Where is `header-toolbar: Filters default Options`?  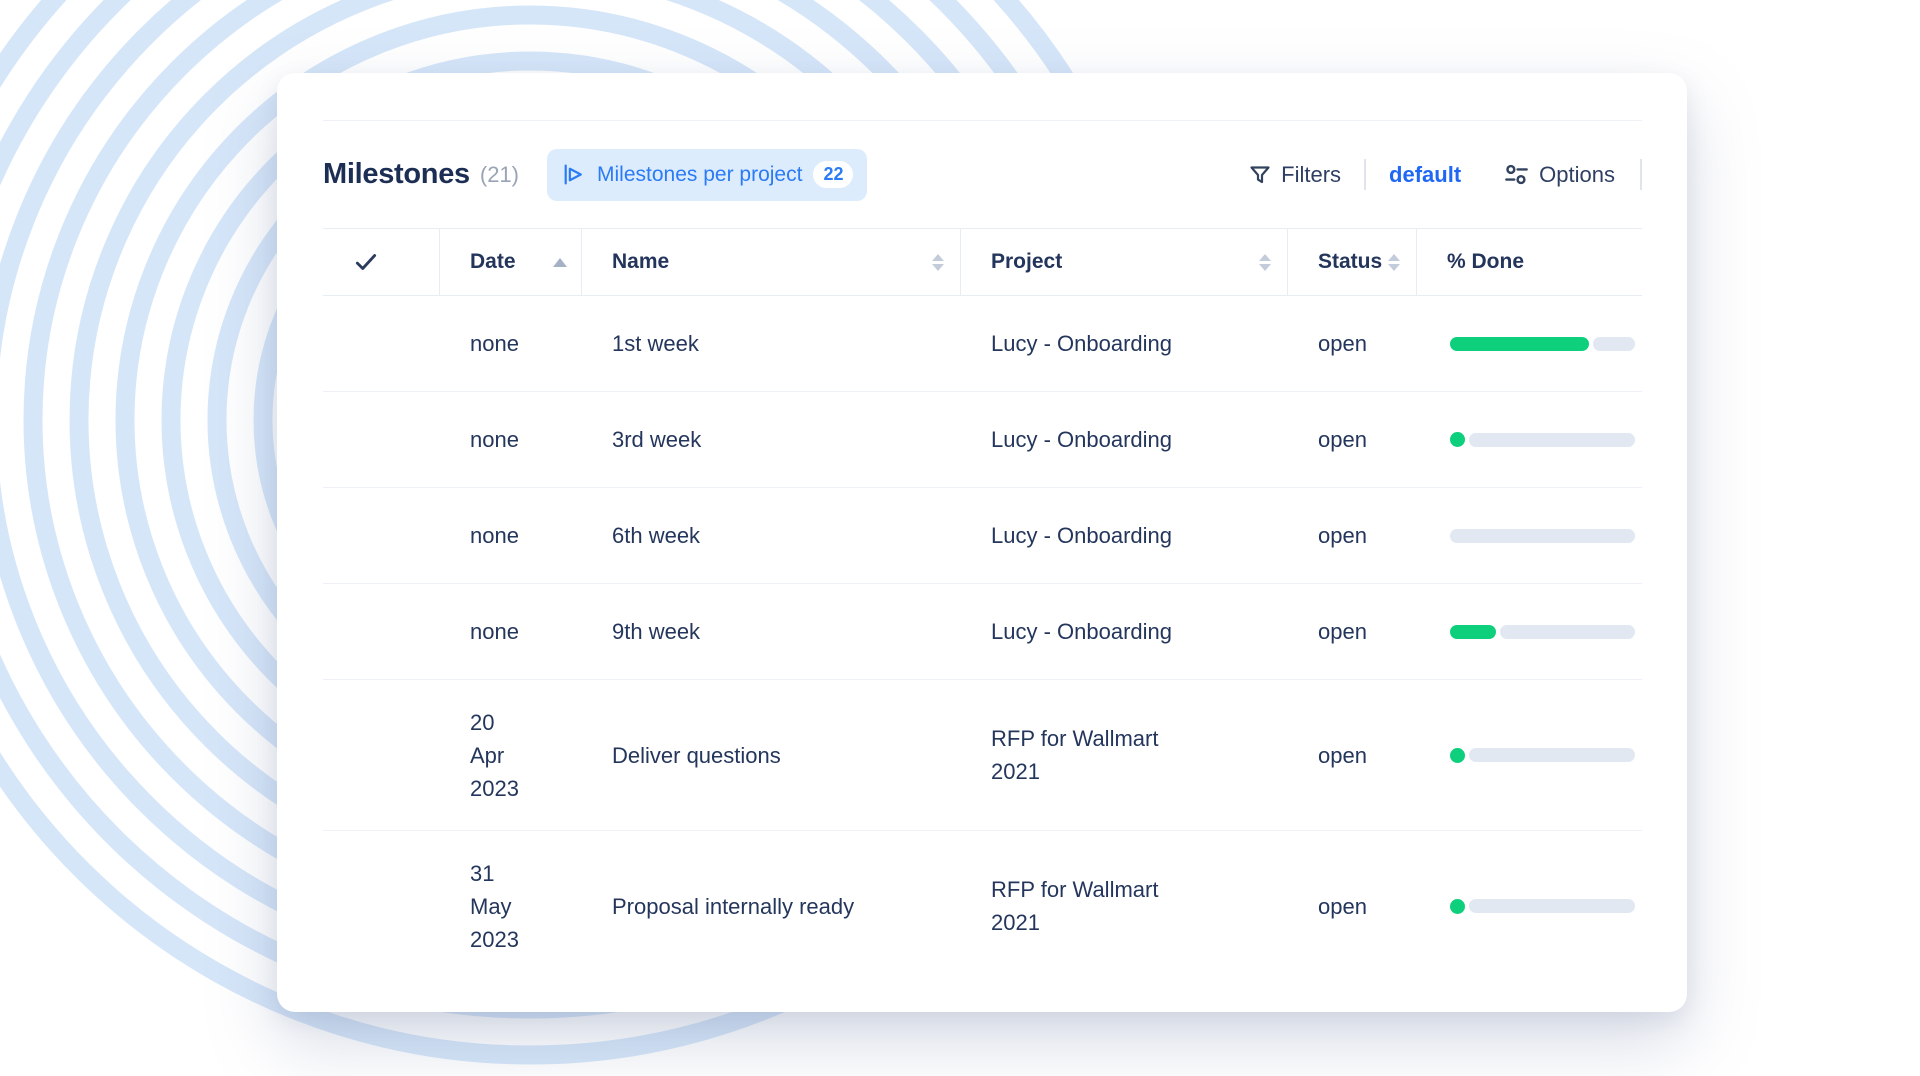 header-toolbar: Filters default Options is located at coordinates (1445, 174).